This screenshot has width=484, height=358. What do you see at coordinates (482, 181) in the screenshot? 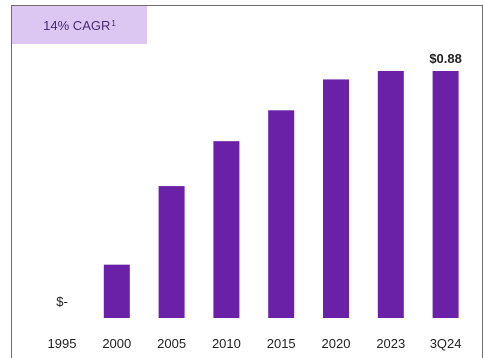
I see `frame-border-right` at bounding box center [482, 181].